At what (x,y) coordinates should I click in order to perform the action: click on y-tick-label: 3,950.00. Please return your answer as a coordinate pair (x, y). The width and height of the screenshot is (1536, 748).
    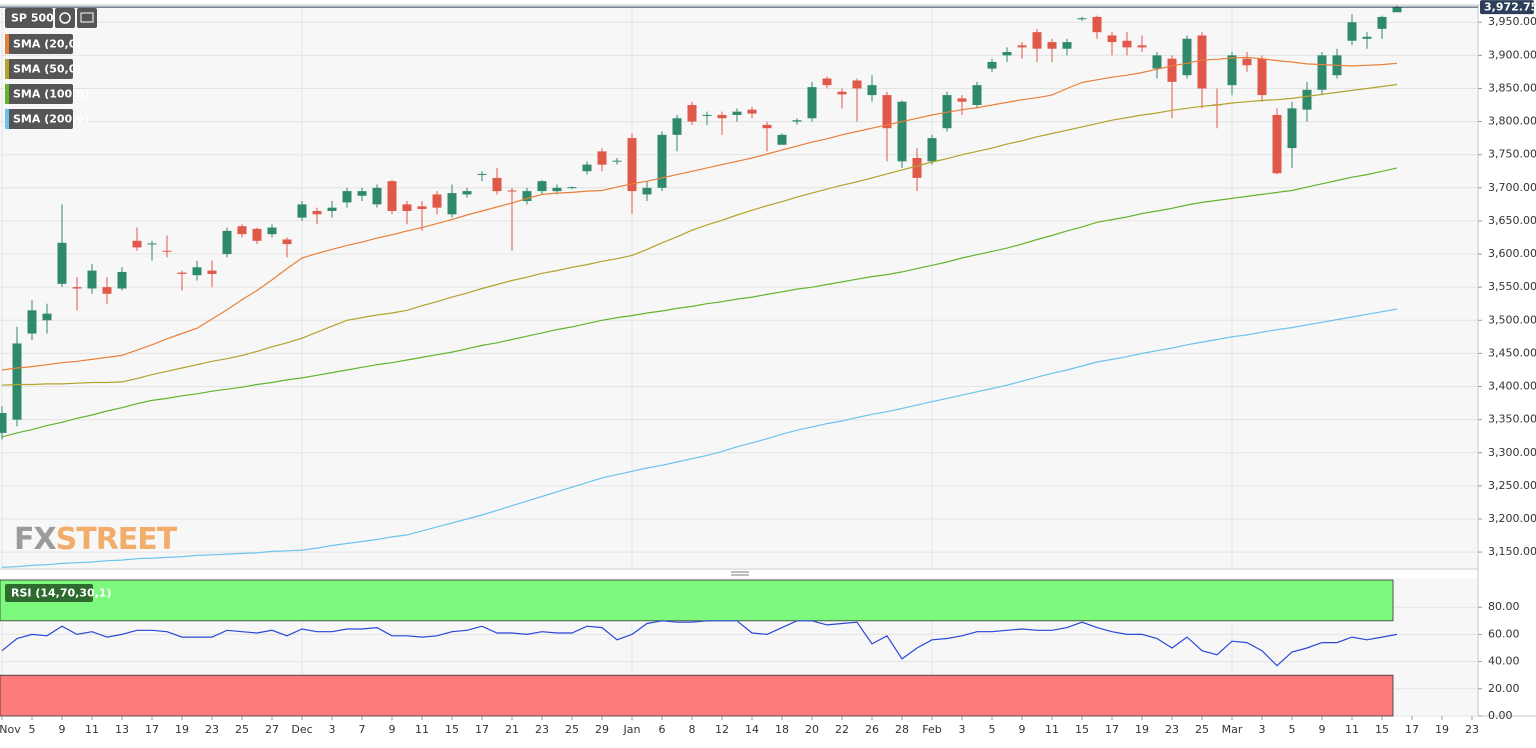
    Looking at the image, I should click on (1512, 21).